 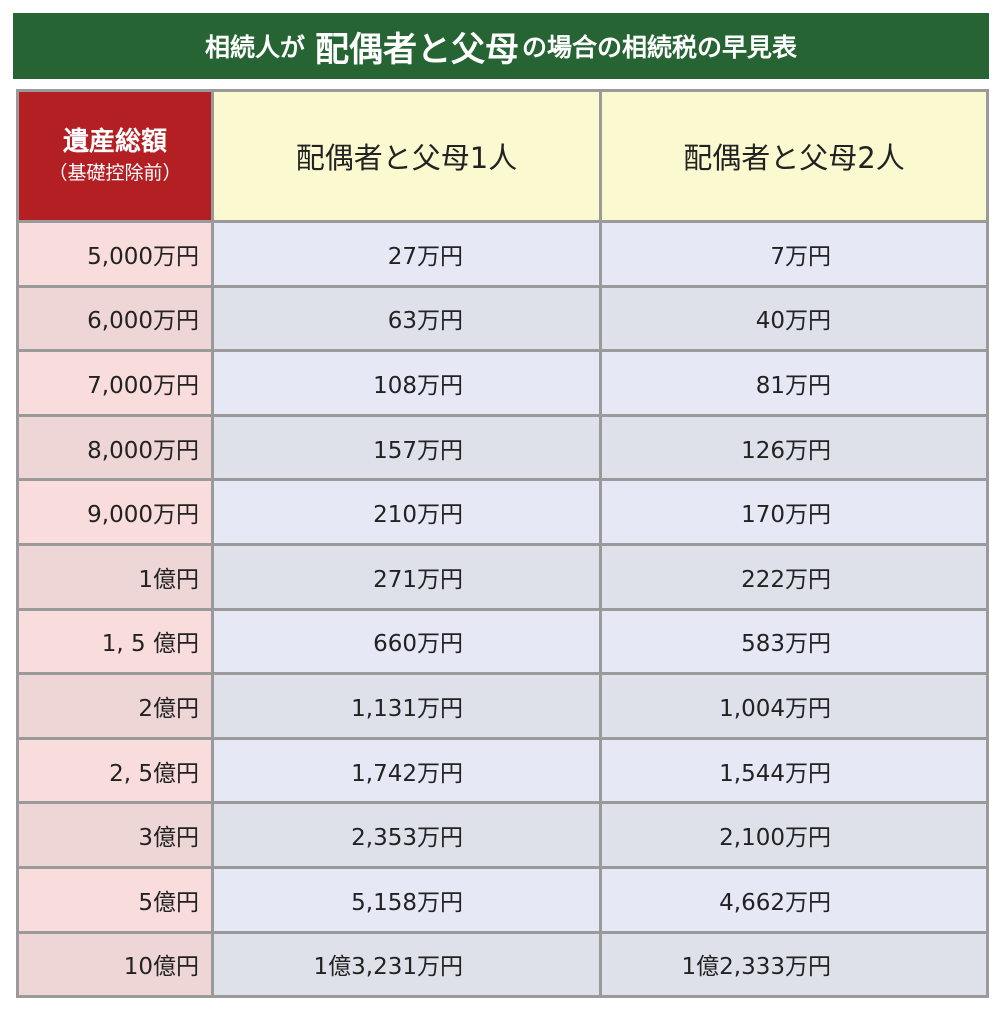 I want to click on table-row: 1億円 271万円 222万円, so click(x=502, y=576).